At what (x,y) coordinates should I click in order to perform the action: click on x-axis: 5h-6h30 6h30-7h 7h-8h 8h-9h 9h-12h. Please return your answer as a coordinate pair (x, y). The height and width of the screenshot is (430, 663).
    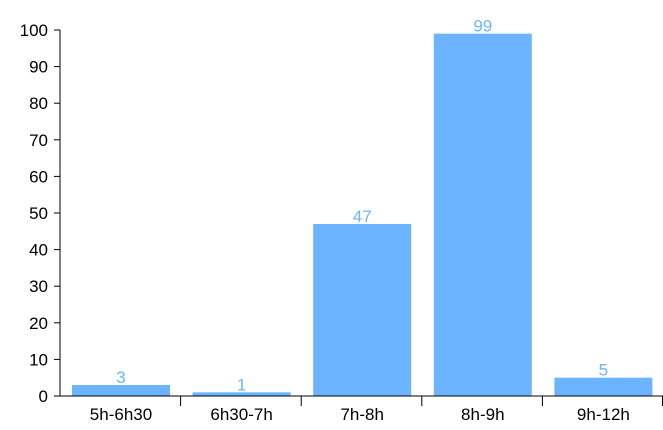
    Looking at the image, I should click on (358, 409).